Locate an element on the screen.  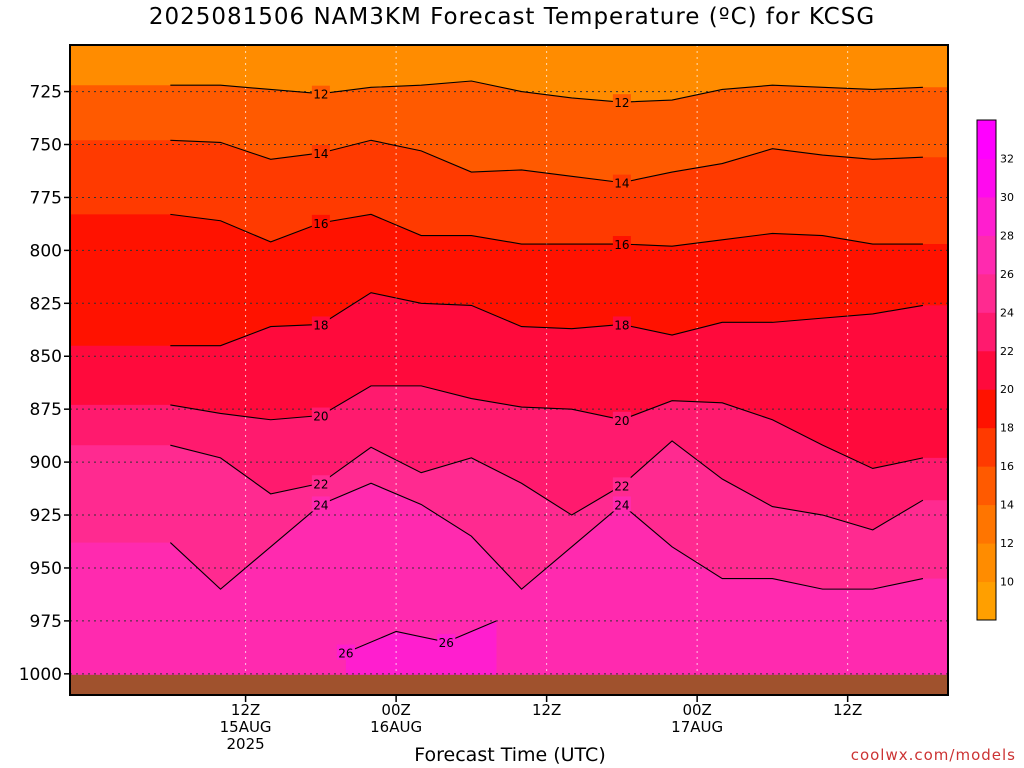
y-tick-label: 800 is located at coordinates (46, 251).